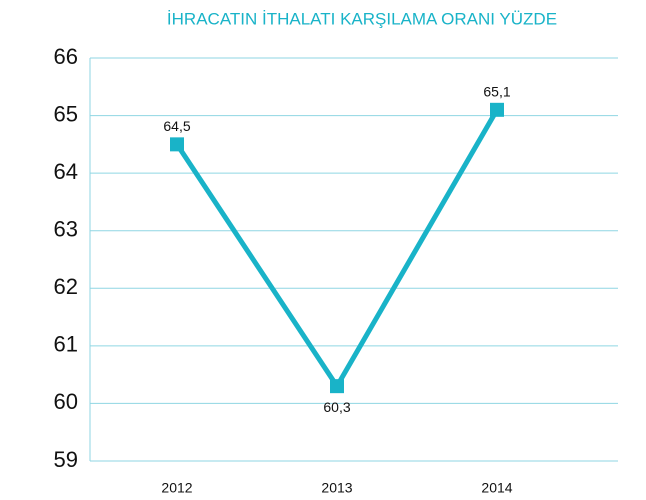  I want to click on x-tick-label: 2012, so click(176, 488).